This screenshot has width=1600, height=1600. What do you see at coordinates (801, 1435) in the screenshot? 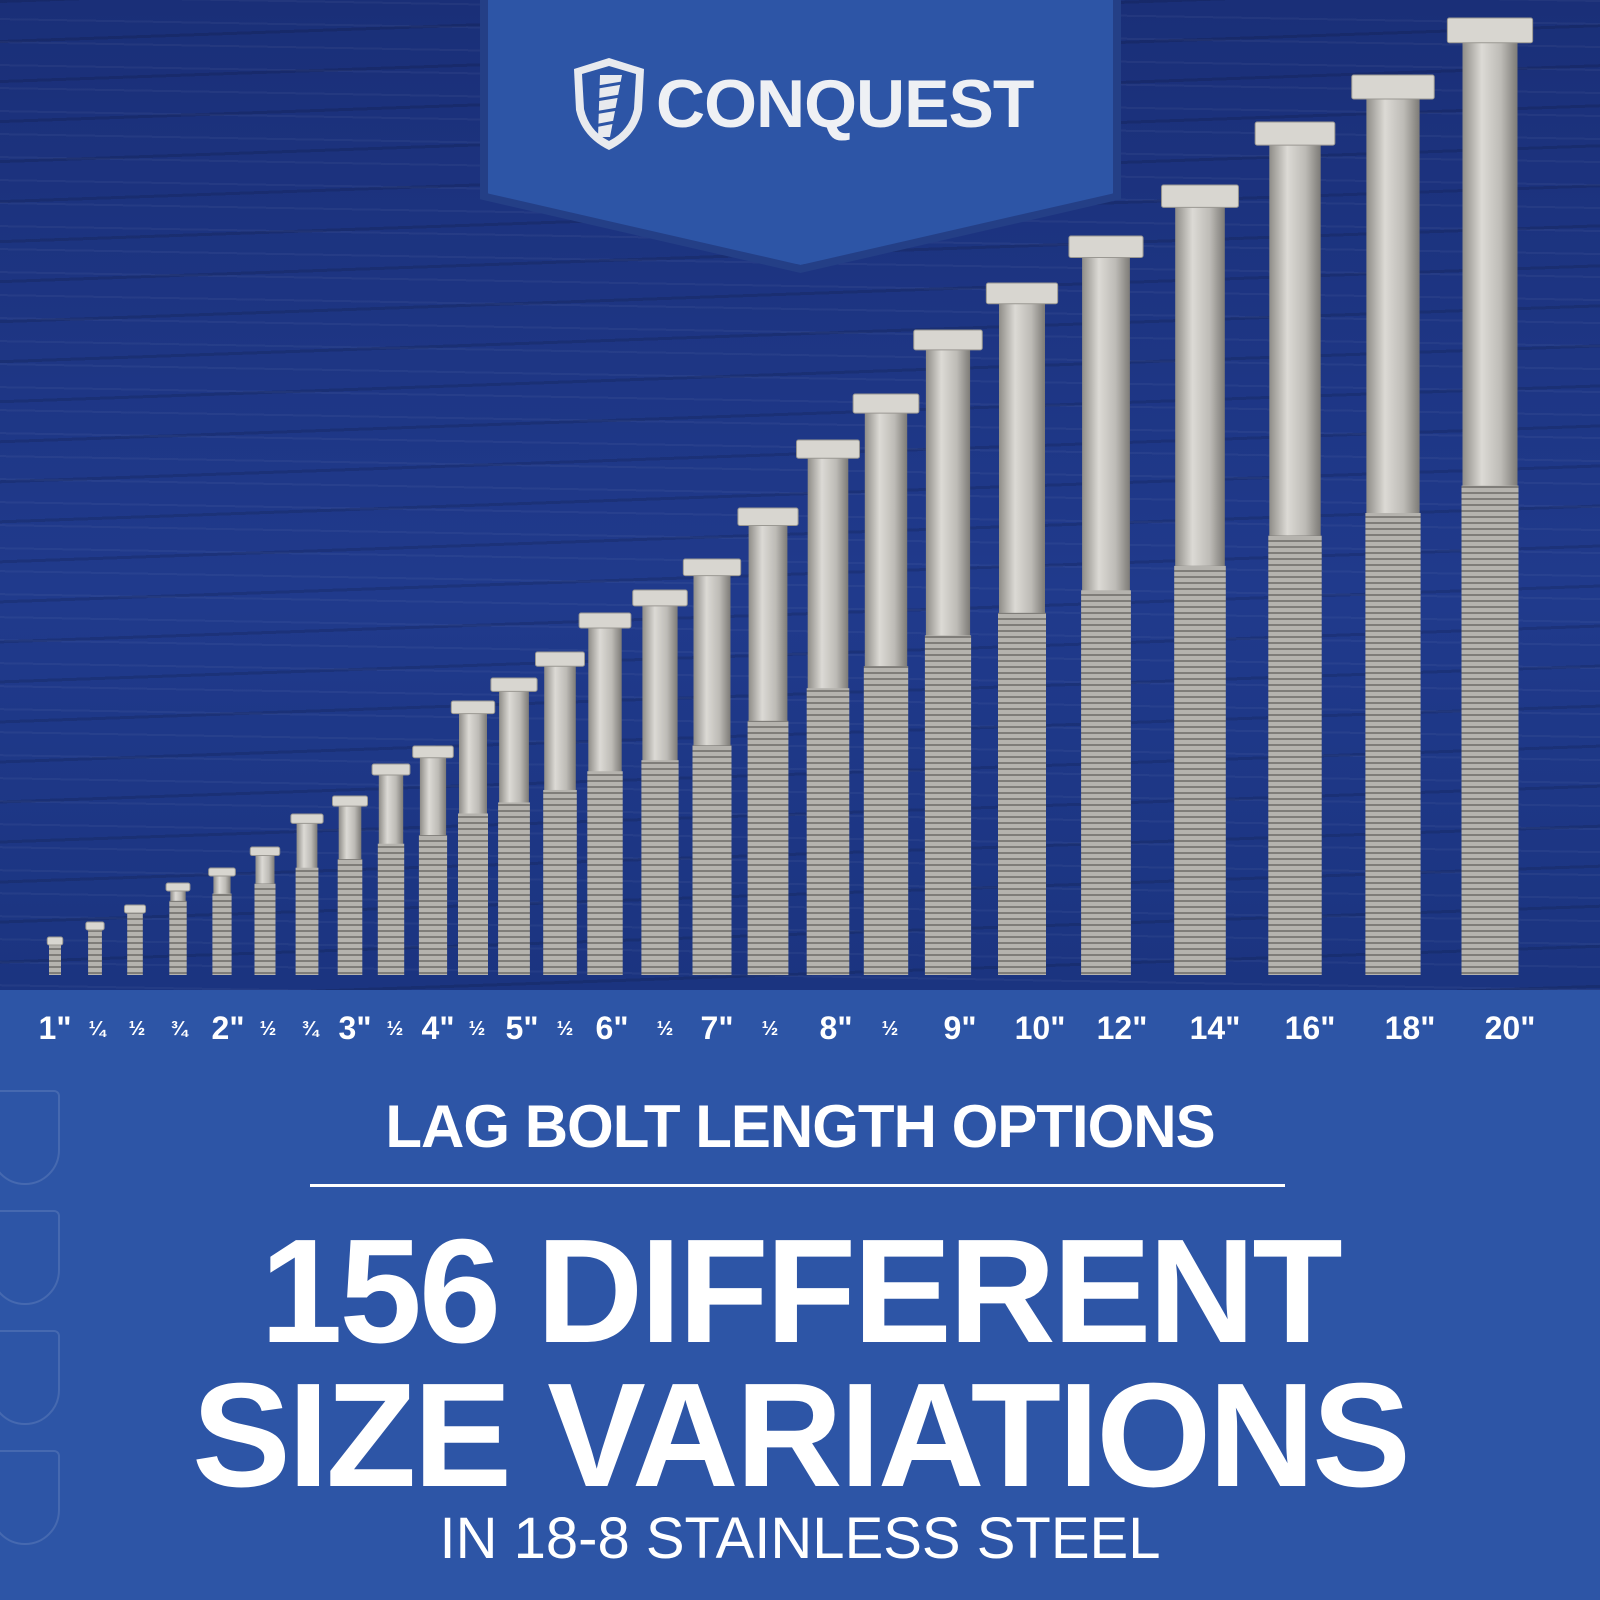
I see `headline-line-2: SIZE VARIATIONS` at bounding box center [801, 1435].